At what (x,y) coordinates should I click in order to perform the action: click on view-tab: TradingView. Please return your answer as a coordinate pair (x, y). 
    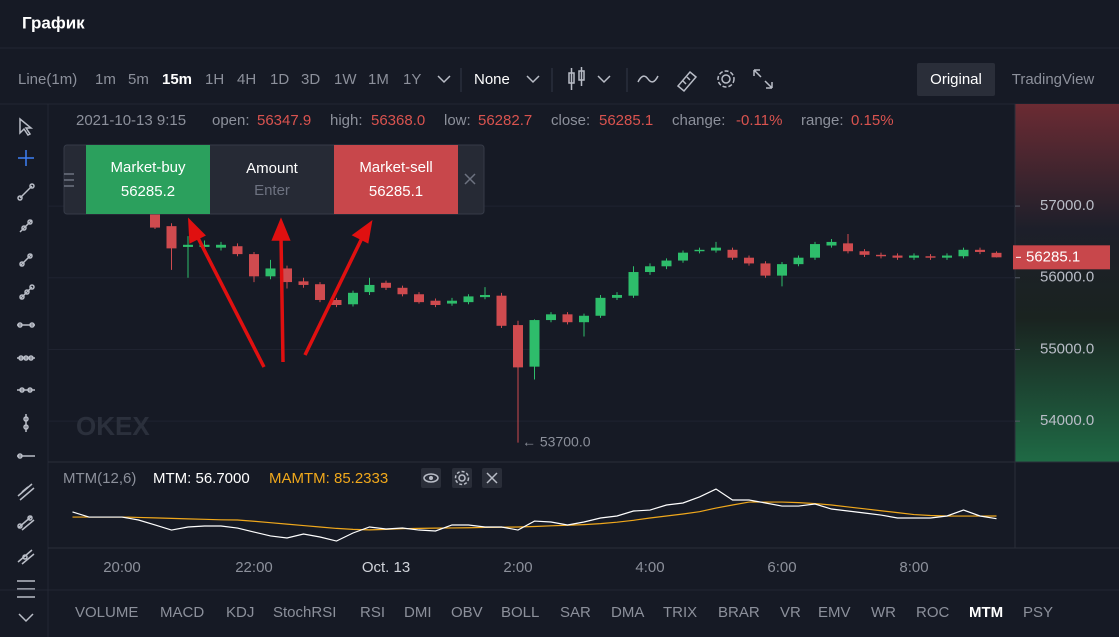
    Looking at the image, I should click on (1053, 79).